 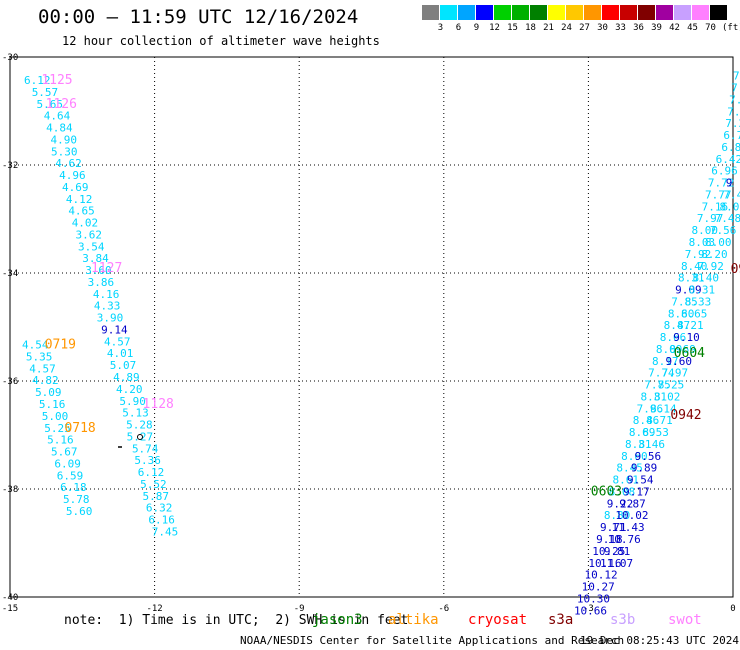 What do you see at coordinates (685, 415) in the screenshot?
I see `pass-time-label: 0942` at bounding box center [685, 415].